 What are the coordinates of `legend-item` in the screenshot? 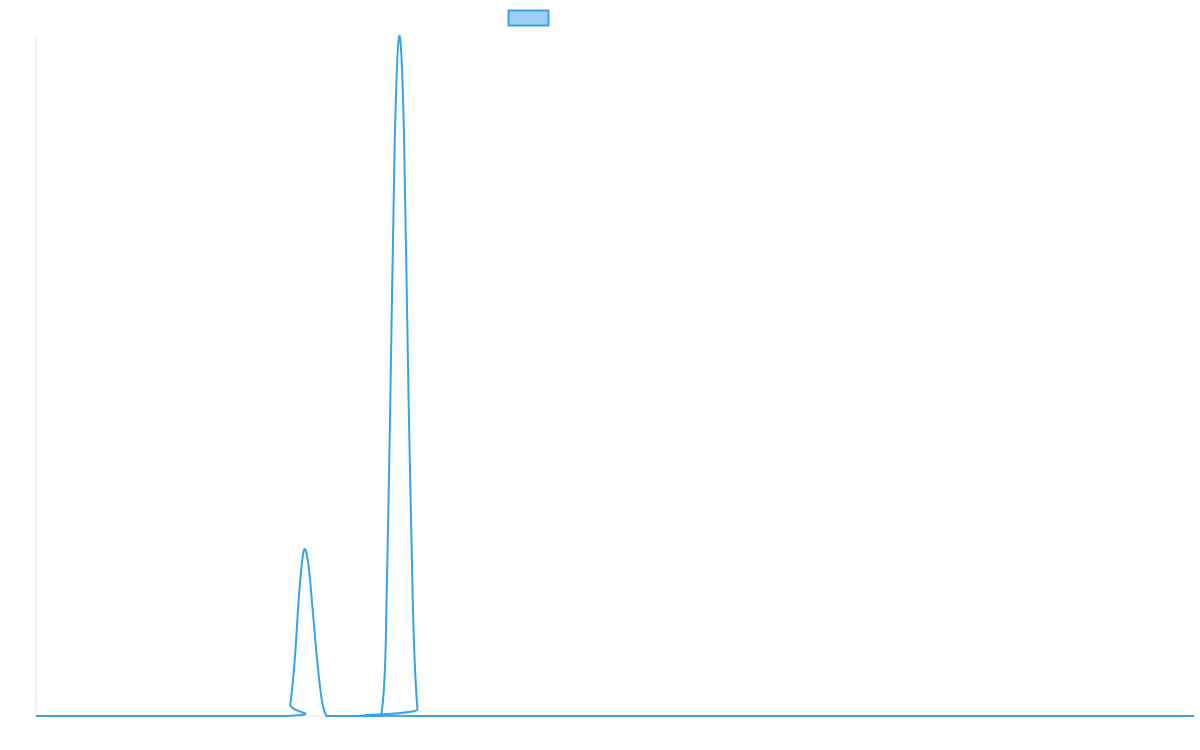 It's located at (528, 18).